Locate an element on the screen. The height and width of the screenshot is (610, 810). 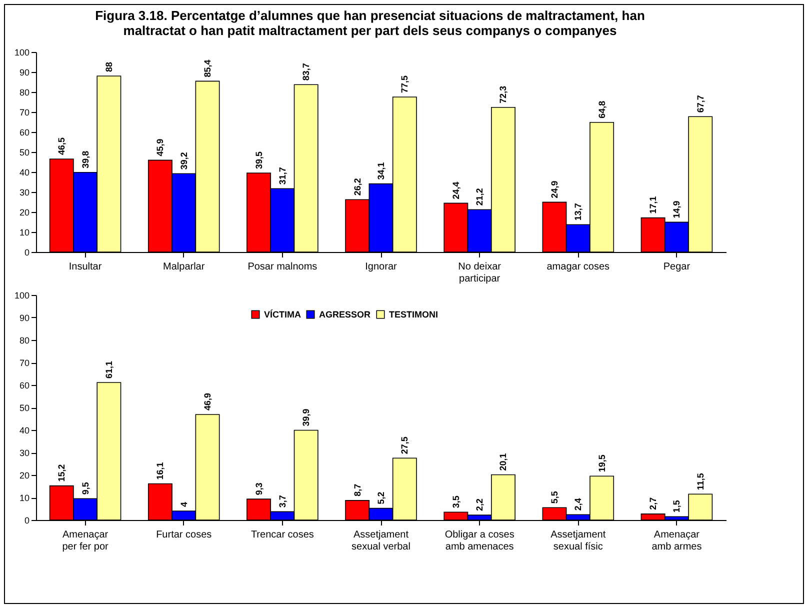
data-label: 13,7 is located at coordinates (578, 212).